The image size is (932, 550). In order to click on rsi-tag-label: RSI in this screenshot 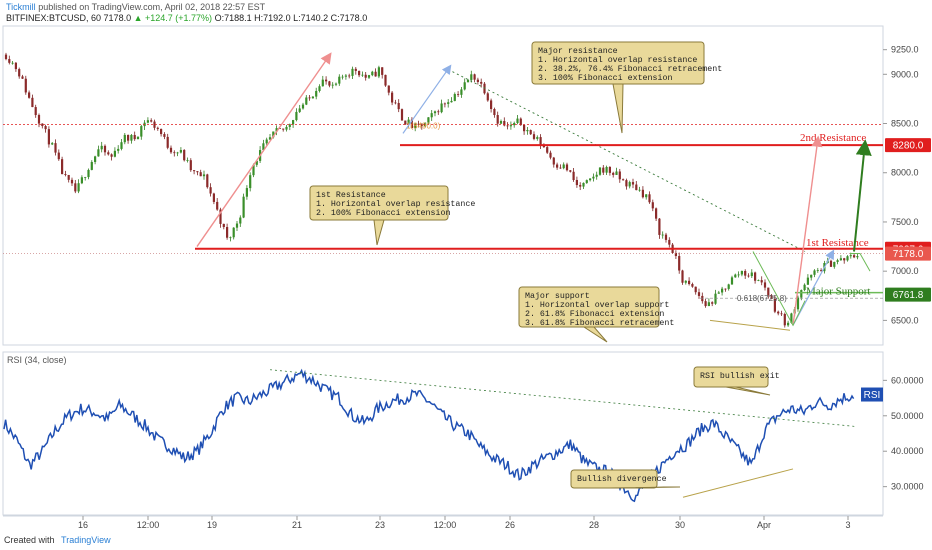, I will do `click(872, 395)`.